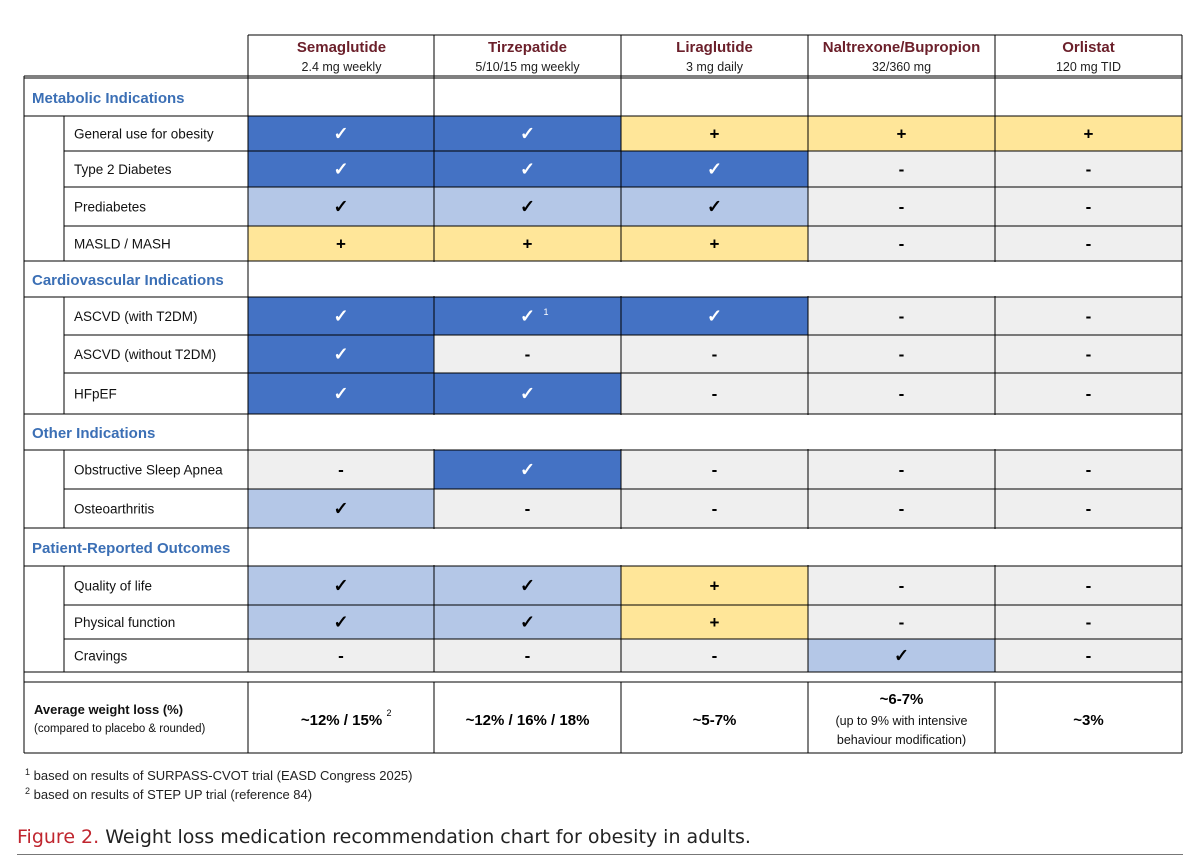  Describe the element at coordinates (114, 509) in the screenshot. I see `row-label: Osteoarthritis` at that location.